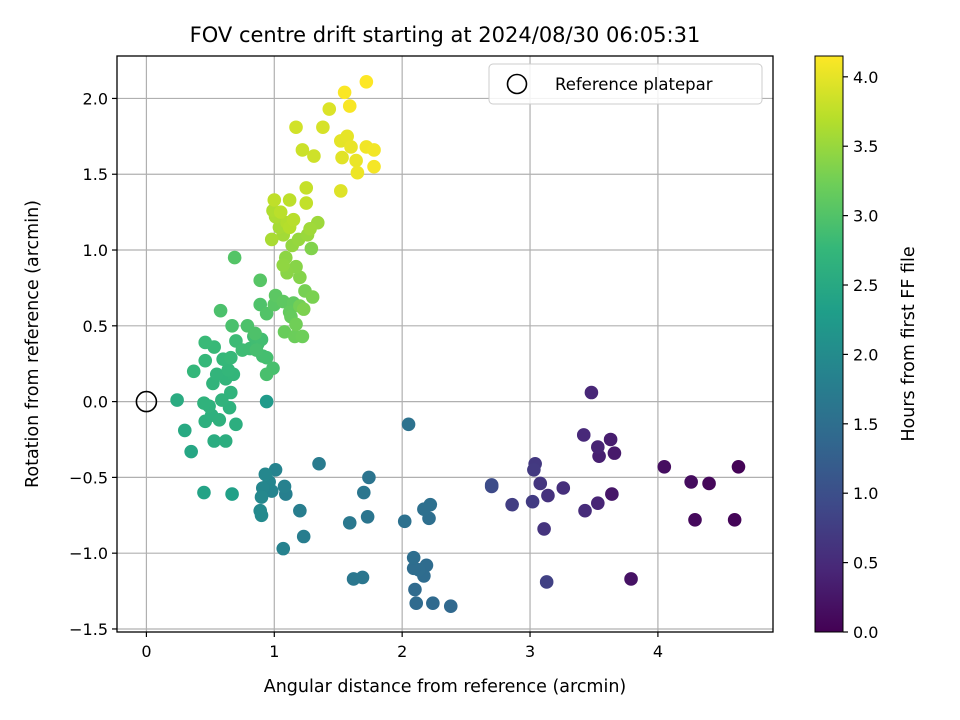  What do you see at coordinates (146, 651) in the screenshot?
I see `x-tick-label: 0` at bounding box center [146, 651].